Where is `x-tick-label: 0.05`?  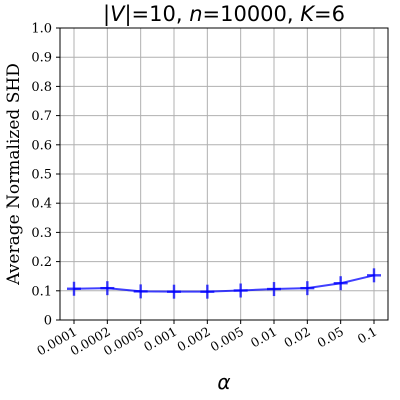
x-tick-label: 0.05 is located at coordinates (331, 337).